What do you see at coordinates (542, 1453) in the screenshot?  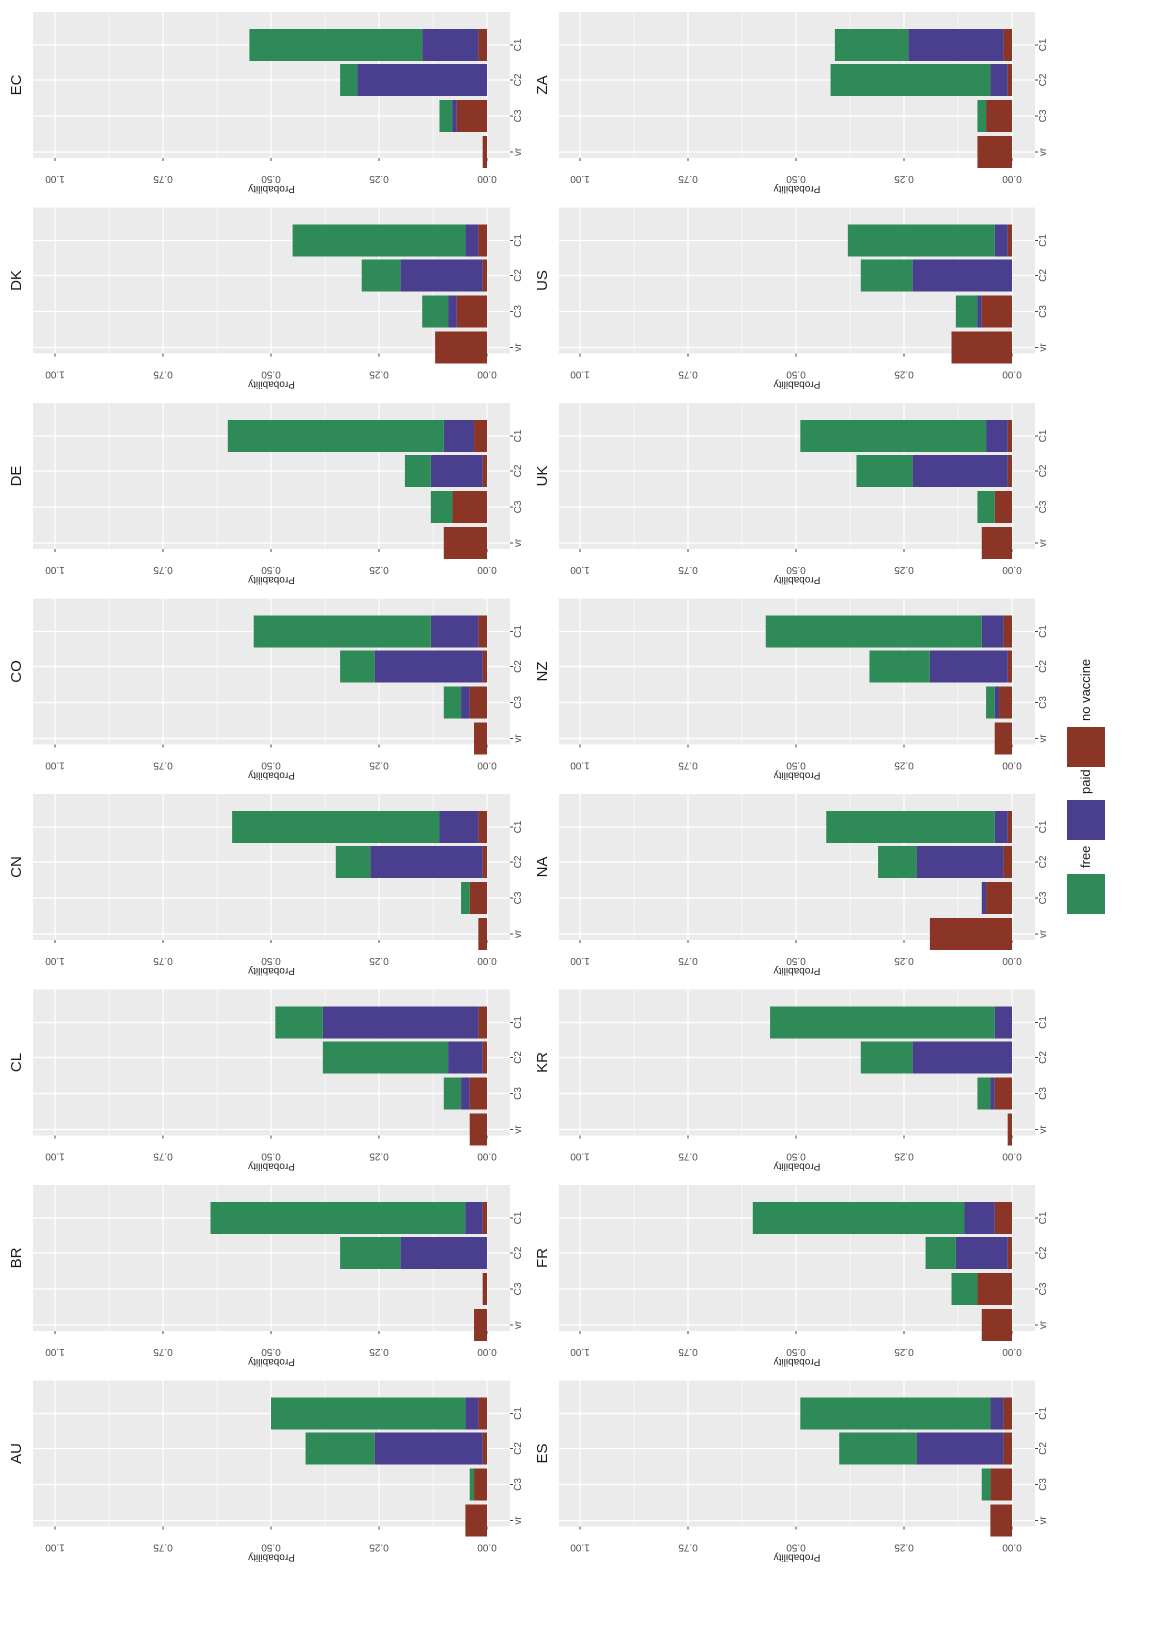 I see `facet-label: ES` at bounding box center [542, 1453].